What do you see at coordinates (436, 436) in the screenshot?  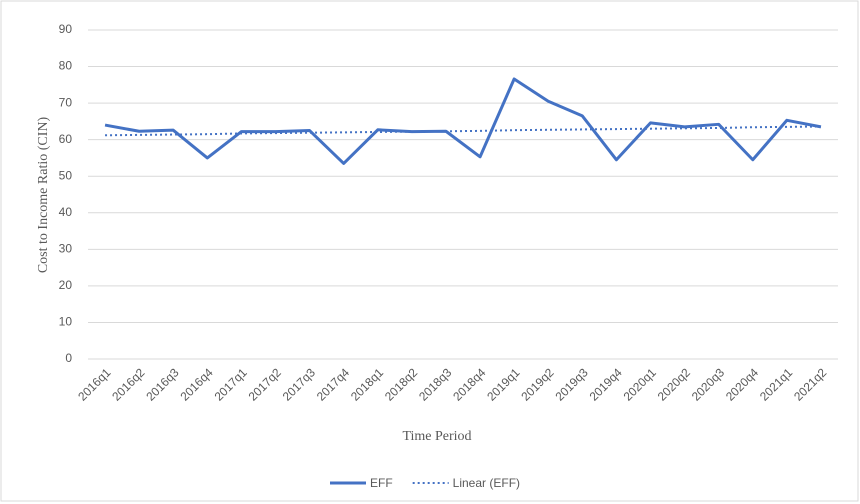 I see `x-axis-title: Time Period` at bounding box center [436, 436].